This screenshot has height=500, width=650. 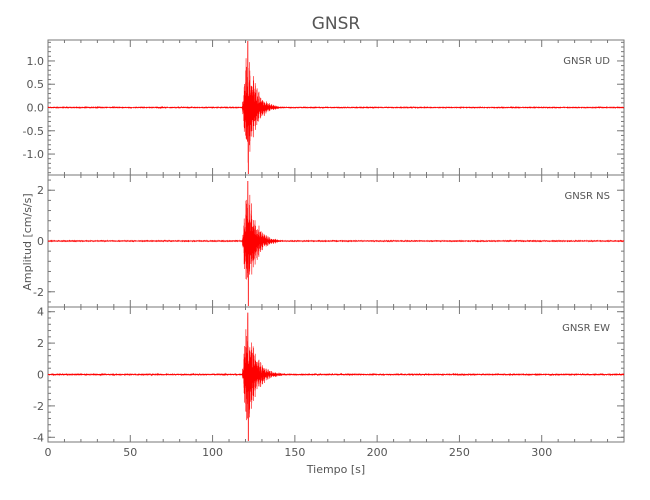 I want to click on y-tick-label: -1.0, so click(x=33, y=154).